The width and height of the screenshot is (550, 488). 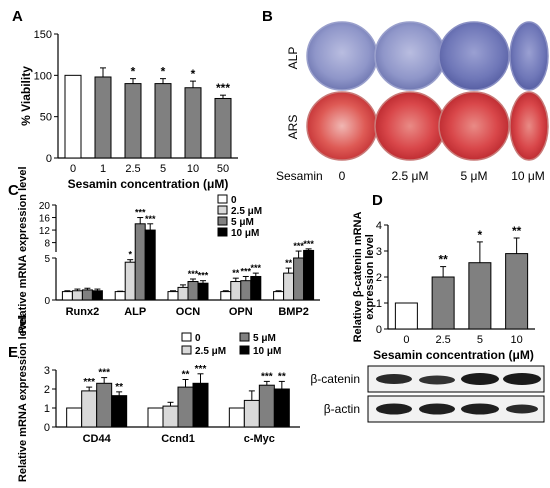 I want to click on e-legend-label-3: 10 μM, so click(x=267, y=351).